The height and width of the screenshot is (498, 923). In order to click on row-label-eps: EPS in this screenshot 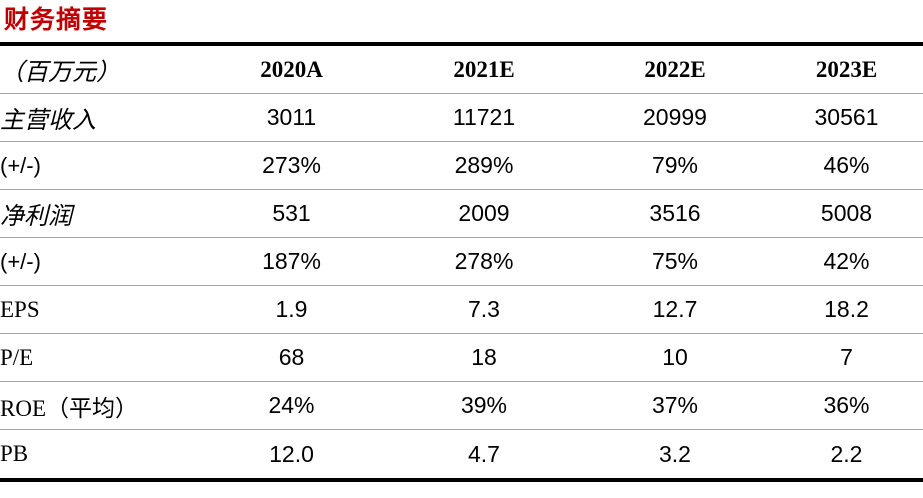, I will do `click(97, 309)`.